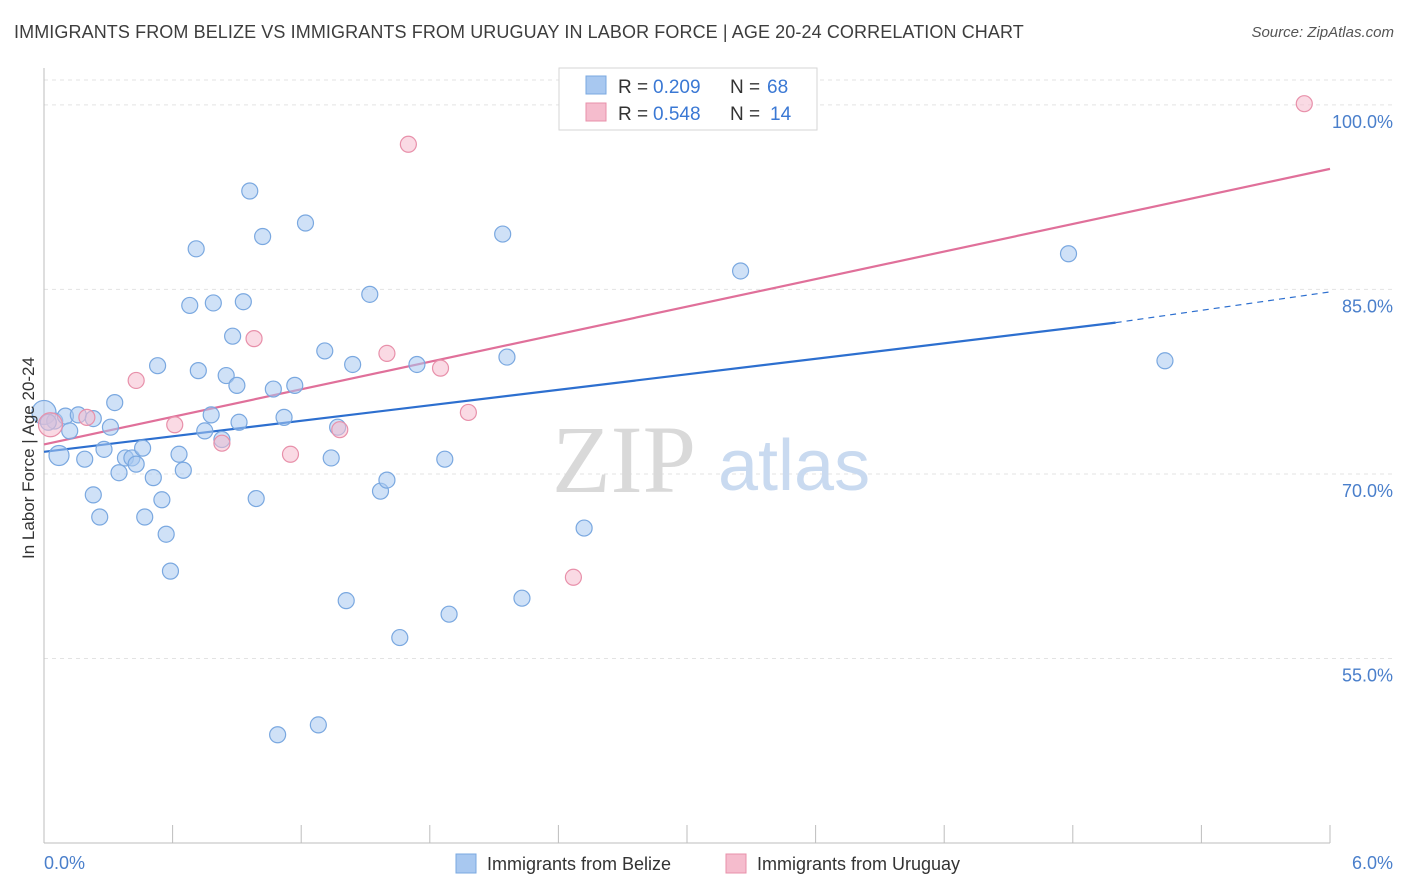 Image resolution: width=1406 pixels, height=892 pixels. What do you see at coordinates (794, 466) in the screenshot?
I see `watermark-atlas: atlas` at bounding box center [794, 466].